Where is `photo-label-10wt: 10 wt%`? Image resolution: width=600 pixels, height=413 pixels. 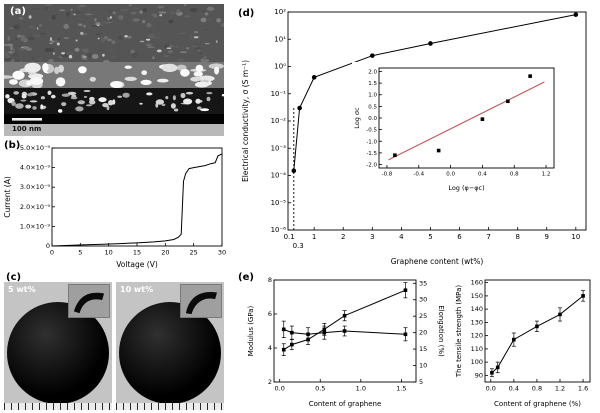 photo-label-10wt: 10 wt% is located at coordinates (137, 289).